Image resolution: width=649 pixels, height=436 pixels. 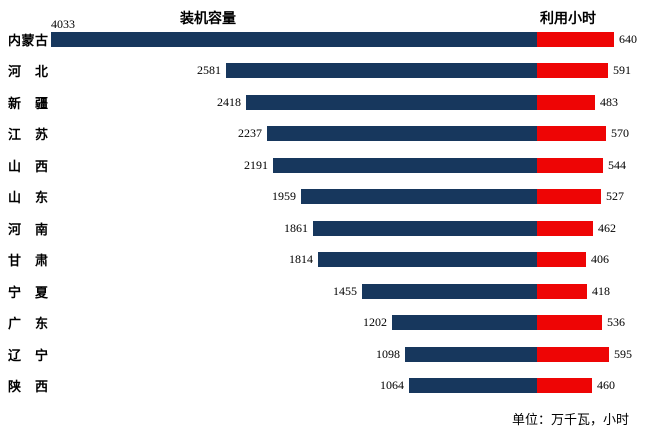 I want to click on hours-value: 544, so click(x=617, y=165).